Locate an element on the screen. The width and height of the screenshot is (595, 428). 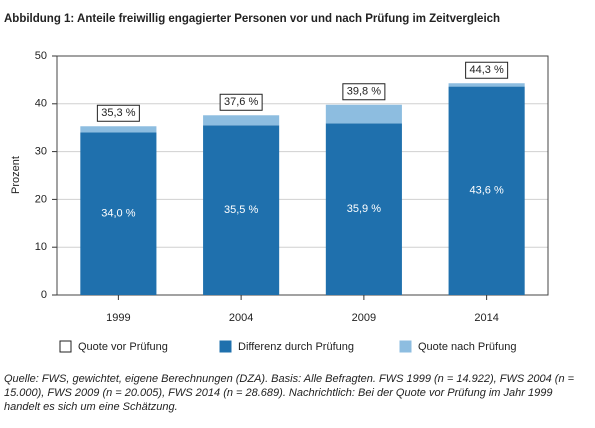
bar-value-label: 35,5 % is located at coordinates (241, 210).